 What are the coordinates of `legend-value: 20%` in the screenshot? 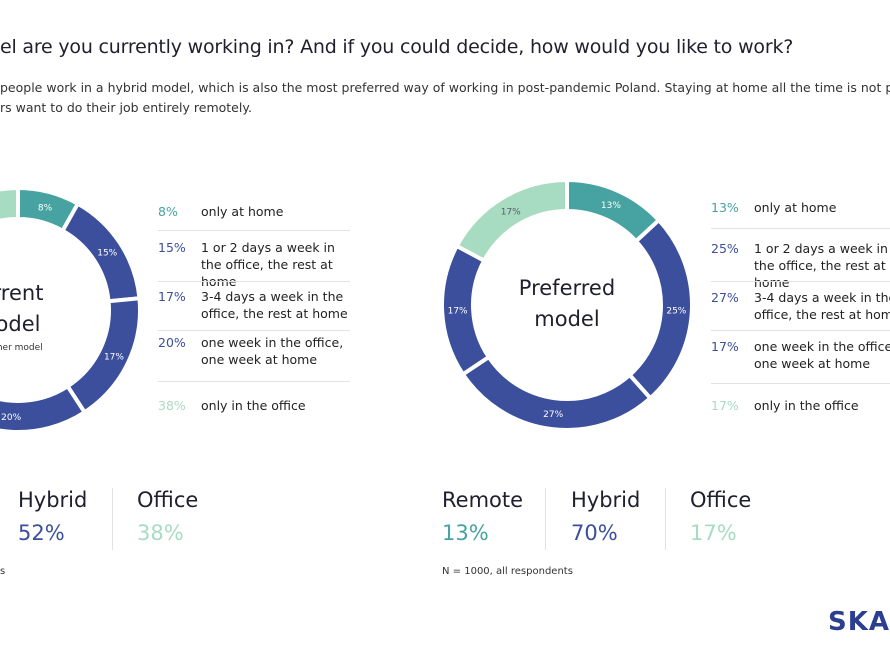 It's located at (172, 342).